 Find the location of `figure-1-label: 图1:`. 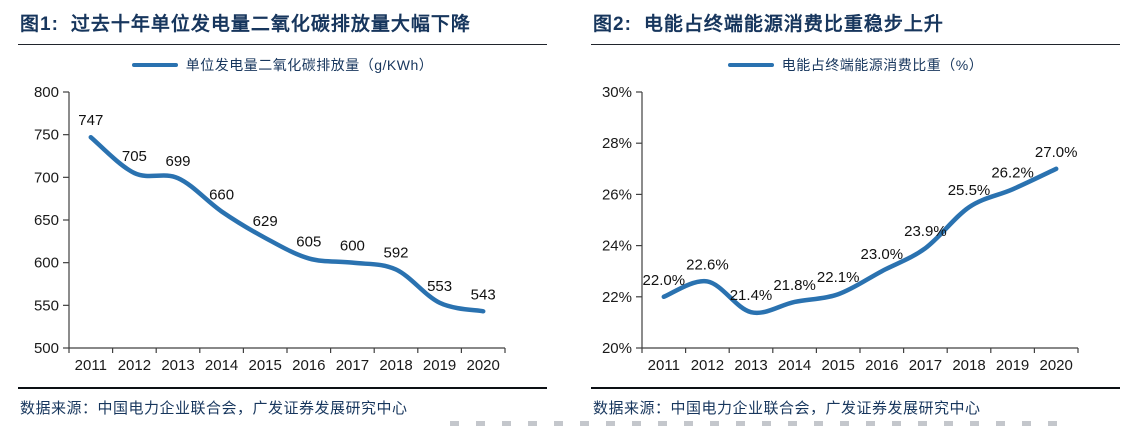

figure-1-label: 图1: is located at coordinates (39, 24).